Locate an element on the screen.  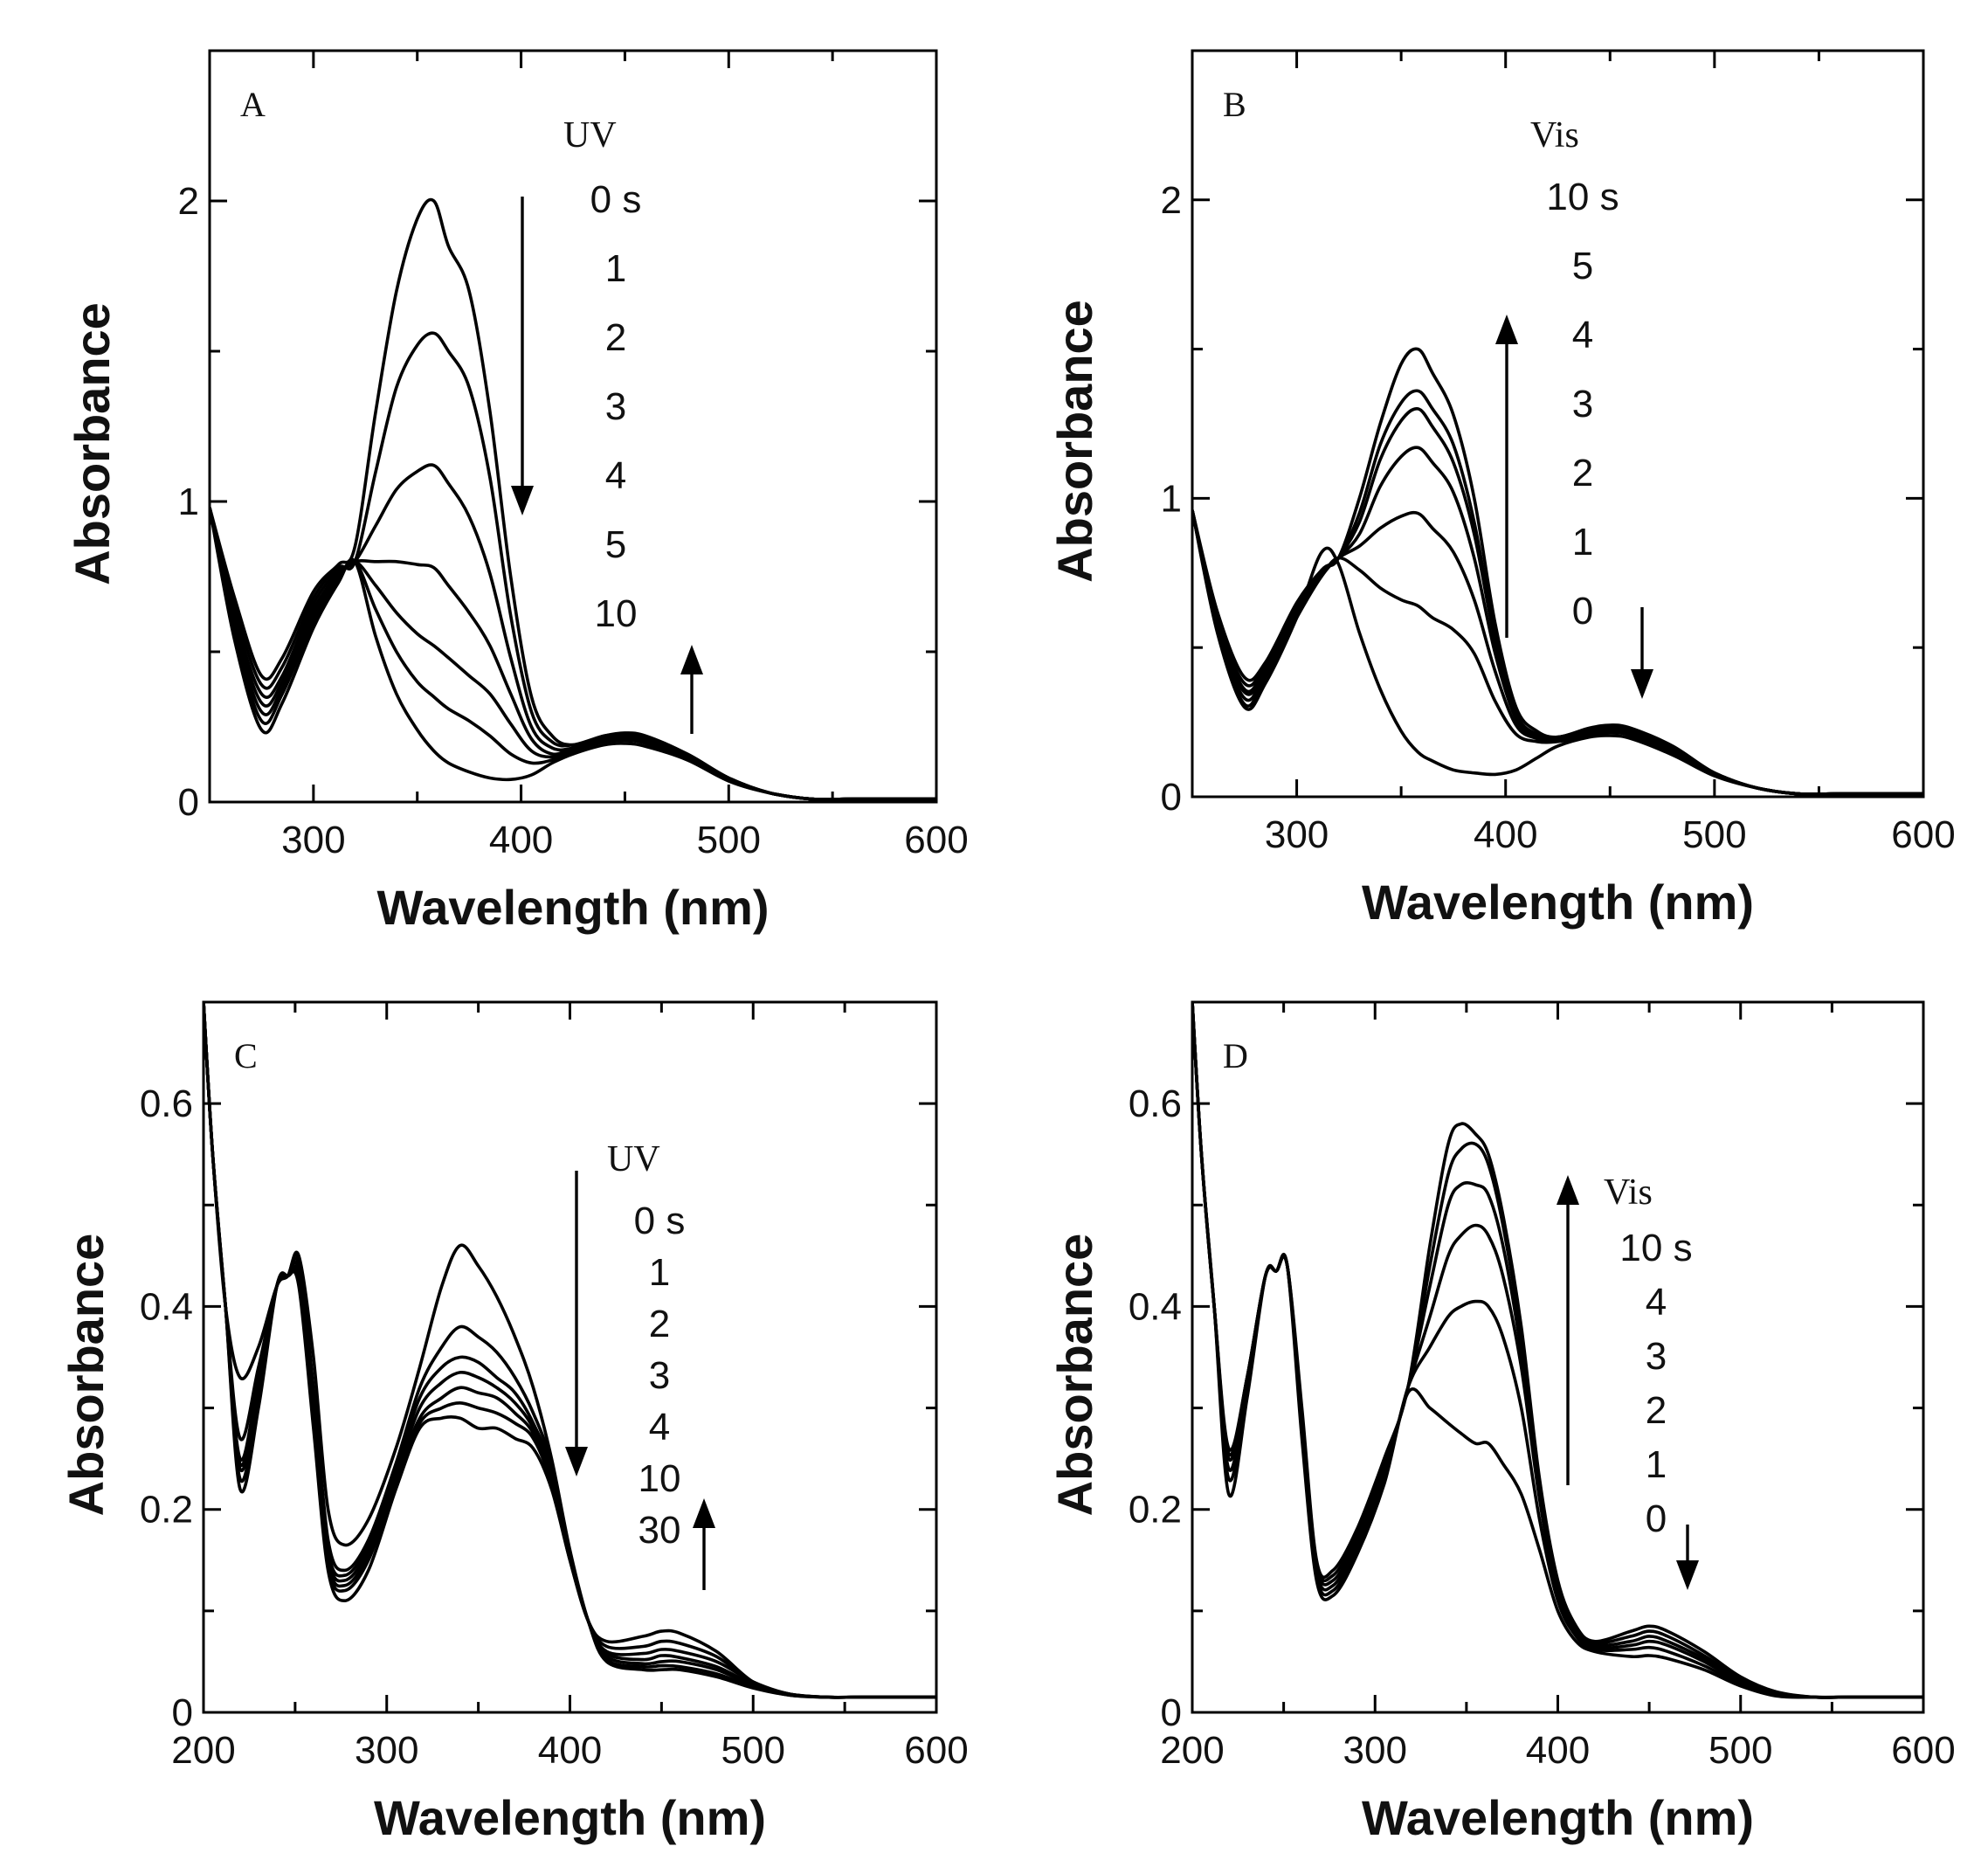
panel-letter: D is located at coordinates (1236, 1055).